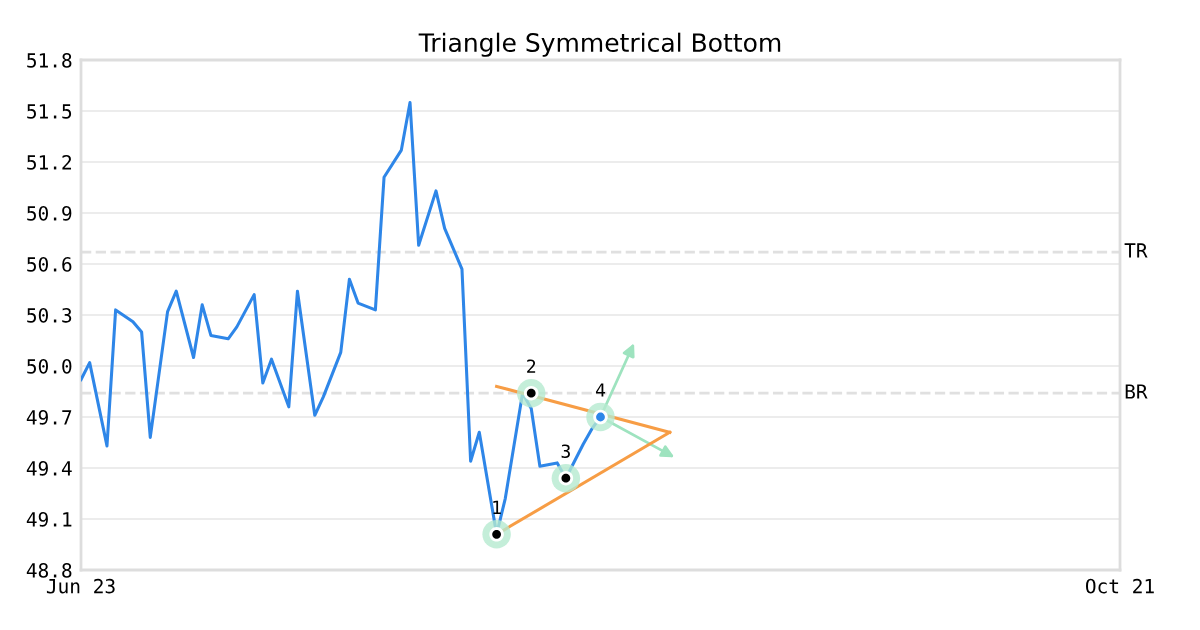  I want to click on annotation: 1, so click(497, 507).